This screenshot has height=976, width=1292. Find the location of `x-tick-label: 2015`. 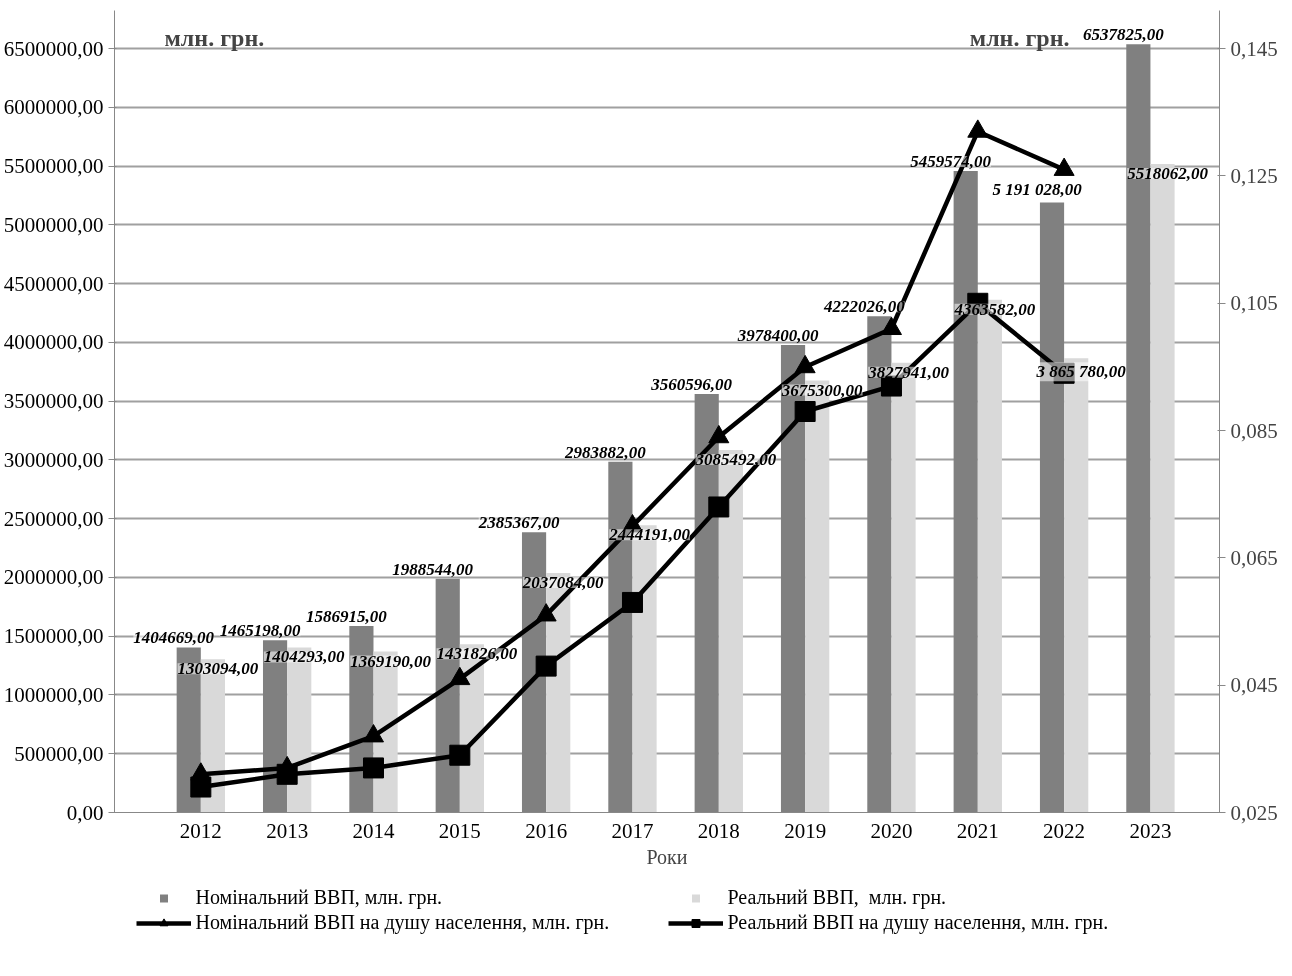

x-tick-label: 2015 is located at coordinates (459, 830).